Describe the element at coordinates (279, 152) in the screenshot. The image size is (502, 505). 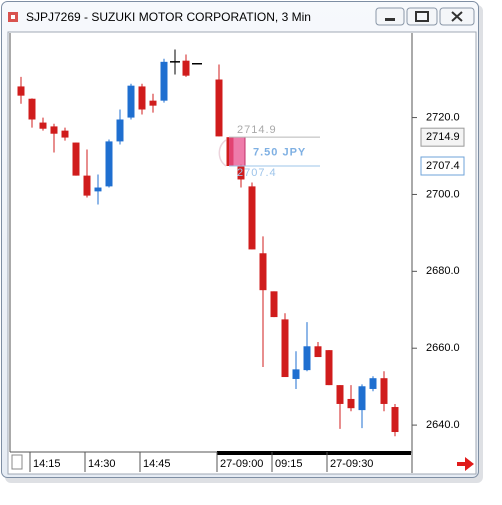
I see `measure-change-label: 7.50 JPY` at that location.